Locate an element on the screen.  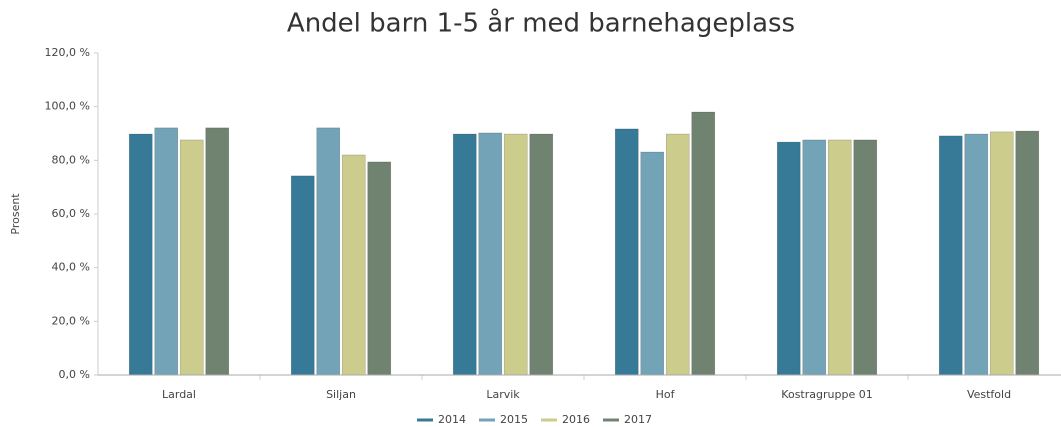
legend-label: 2017 is located at coordinates (638, 419).